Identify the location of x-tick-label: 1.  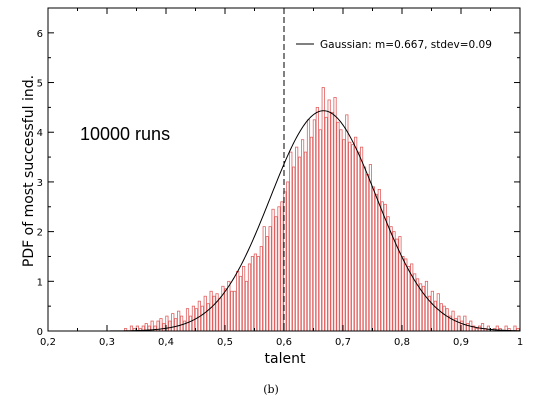
(520, 342).